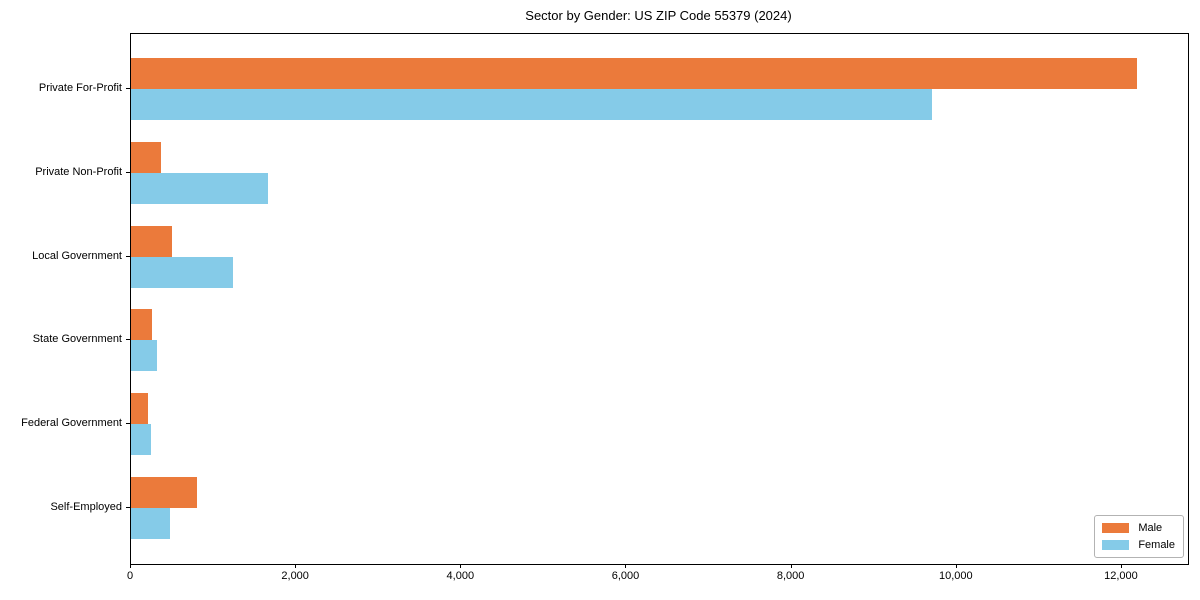  What do you see at coordinates (128, 256) in the screenshot?
I see `y-tick-local-government` at bounding box center [128, 256].